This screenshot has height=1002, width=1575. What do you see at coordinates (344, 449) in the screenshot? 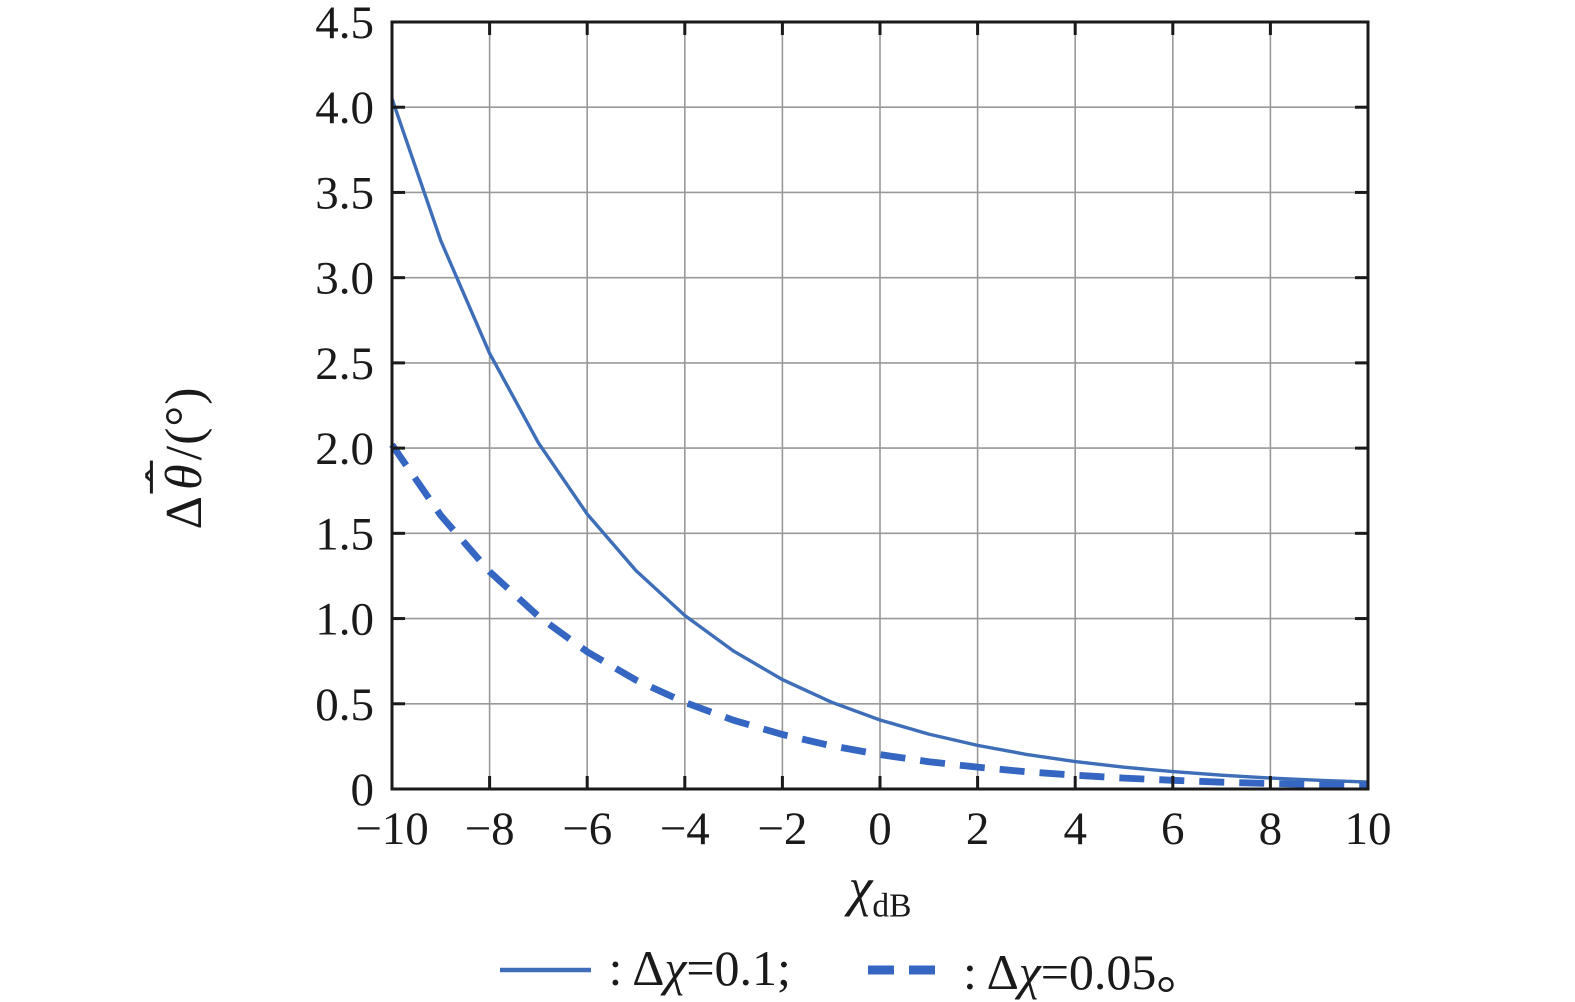
I see `svg-text: 2.0` at bounding box center [344, 449].